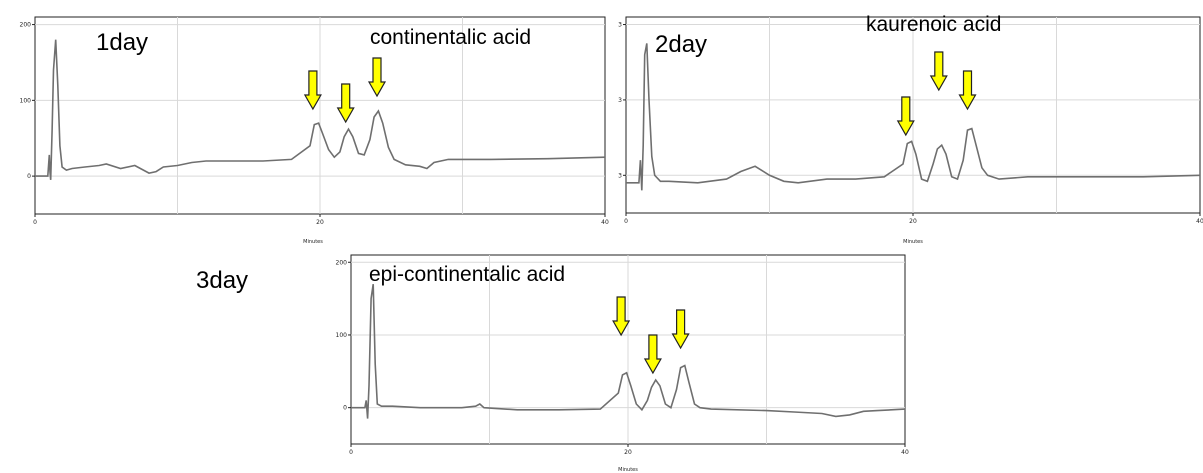 Image resolution: width=1203 pixels, height=473 pixels. What do you see at coordinates (450, 37) in the screenshot?
I see `compound-label-continentalic-acid: continentalic acid` at bounding box center [450, 37].